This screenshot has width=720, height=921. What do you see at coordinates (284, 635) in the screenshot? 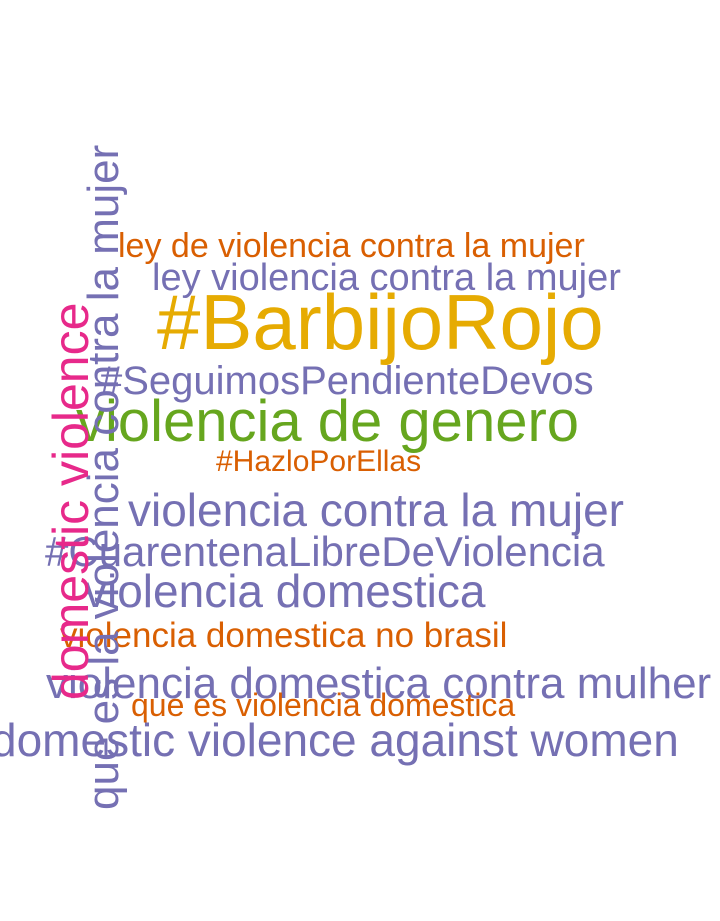
I see `word-violencia-domestica-no-brasil: violencia domestica no brasil` at bounding box center [284, 635].